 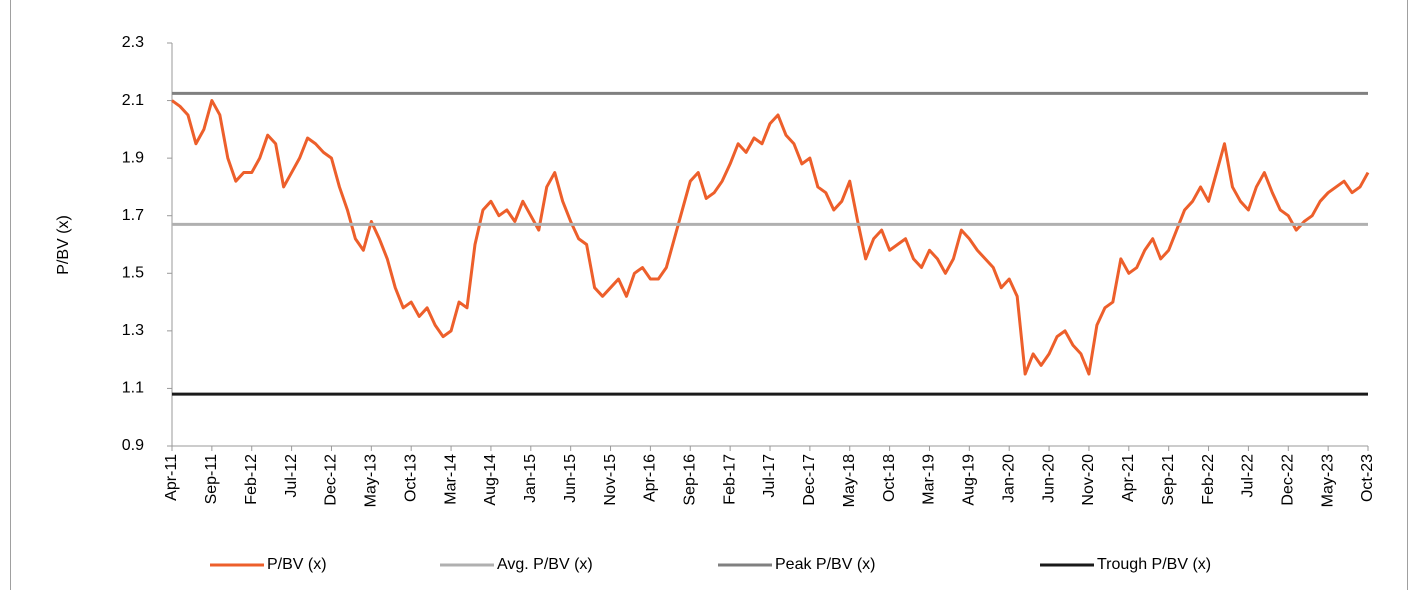 What do you see at coordinates (809, 480) in the screenshot?
I see `x-tick-label: Dec-17` at bounding box center [809, 480].